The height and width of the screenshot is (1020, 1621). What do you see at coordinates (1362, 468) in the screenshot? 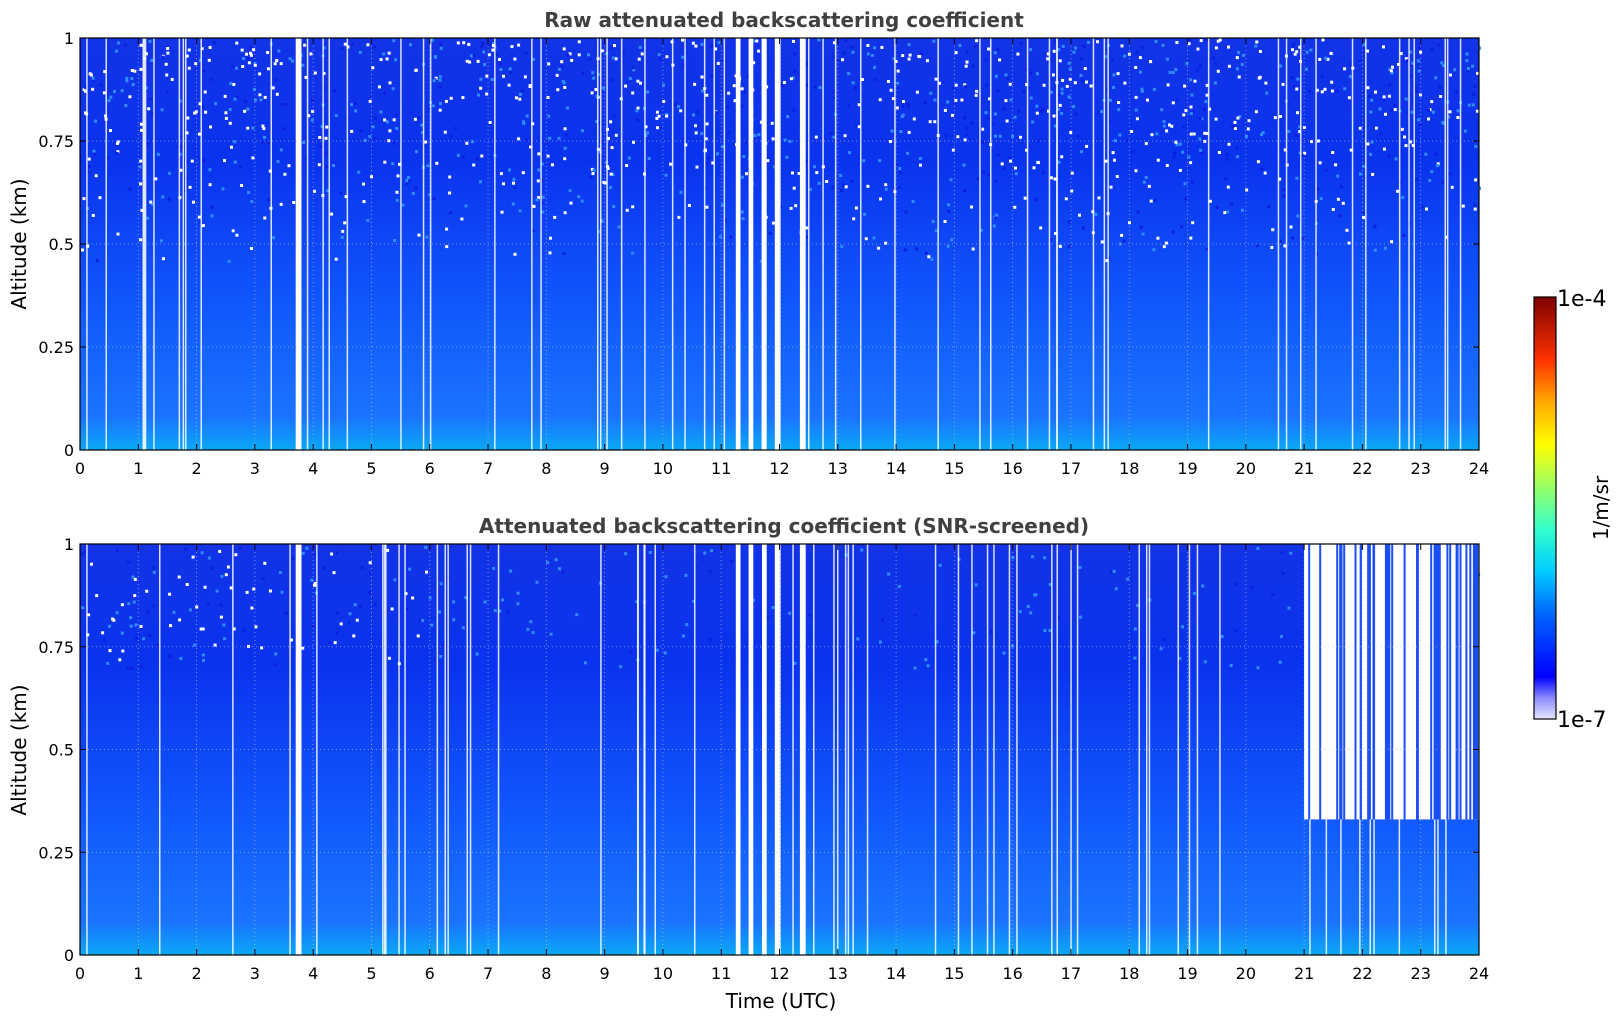
I see `x-tick-label: 22` at bounding box center [1362, 468].